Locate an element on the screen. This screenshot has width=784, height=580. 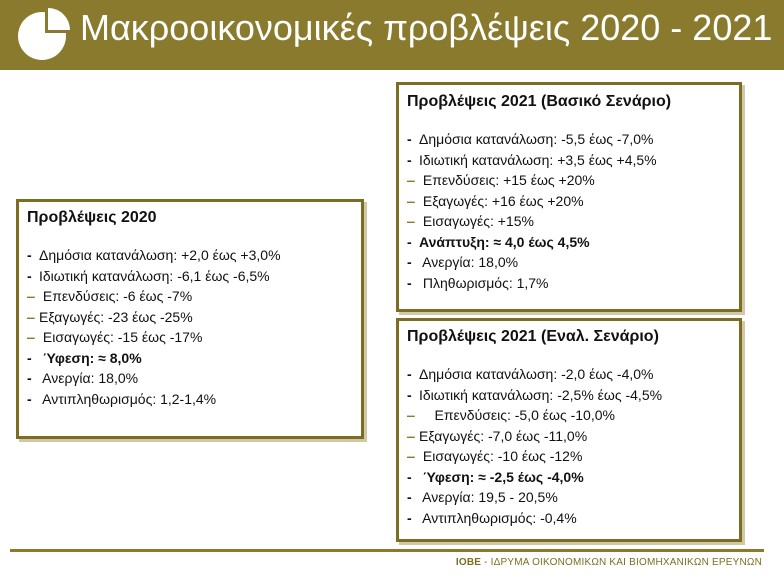
list-item: - Ιδιωτική κατανάλωση: +3,5 έως +4,5% is located at coordinates (573, 160).